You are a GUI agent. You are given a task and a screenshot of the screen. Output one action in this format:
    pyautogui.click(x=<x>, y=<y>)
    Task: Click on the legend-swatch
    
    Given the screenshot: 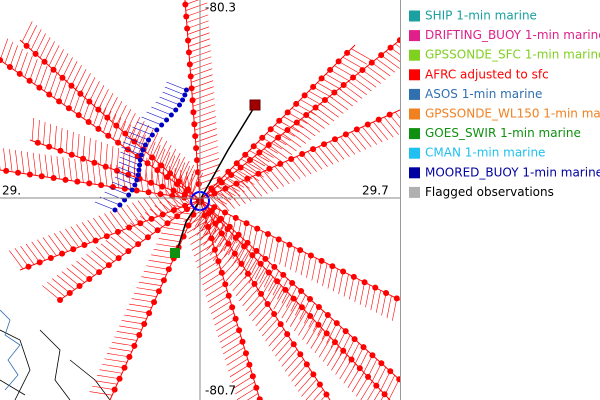 What is the action you would take?
    pyautogui.click(x=414, y=16)
    